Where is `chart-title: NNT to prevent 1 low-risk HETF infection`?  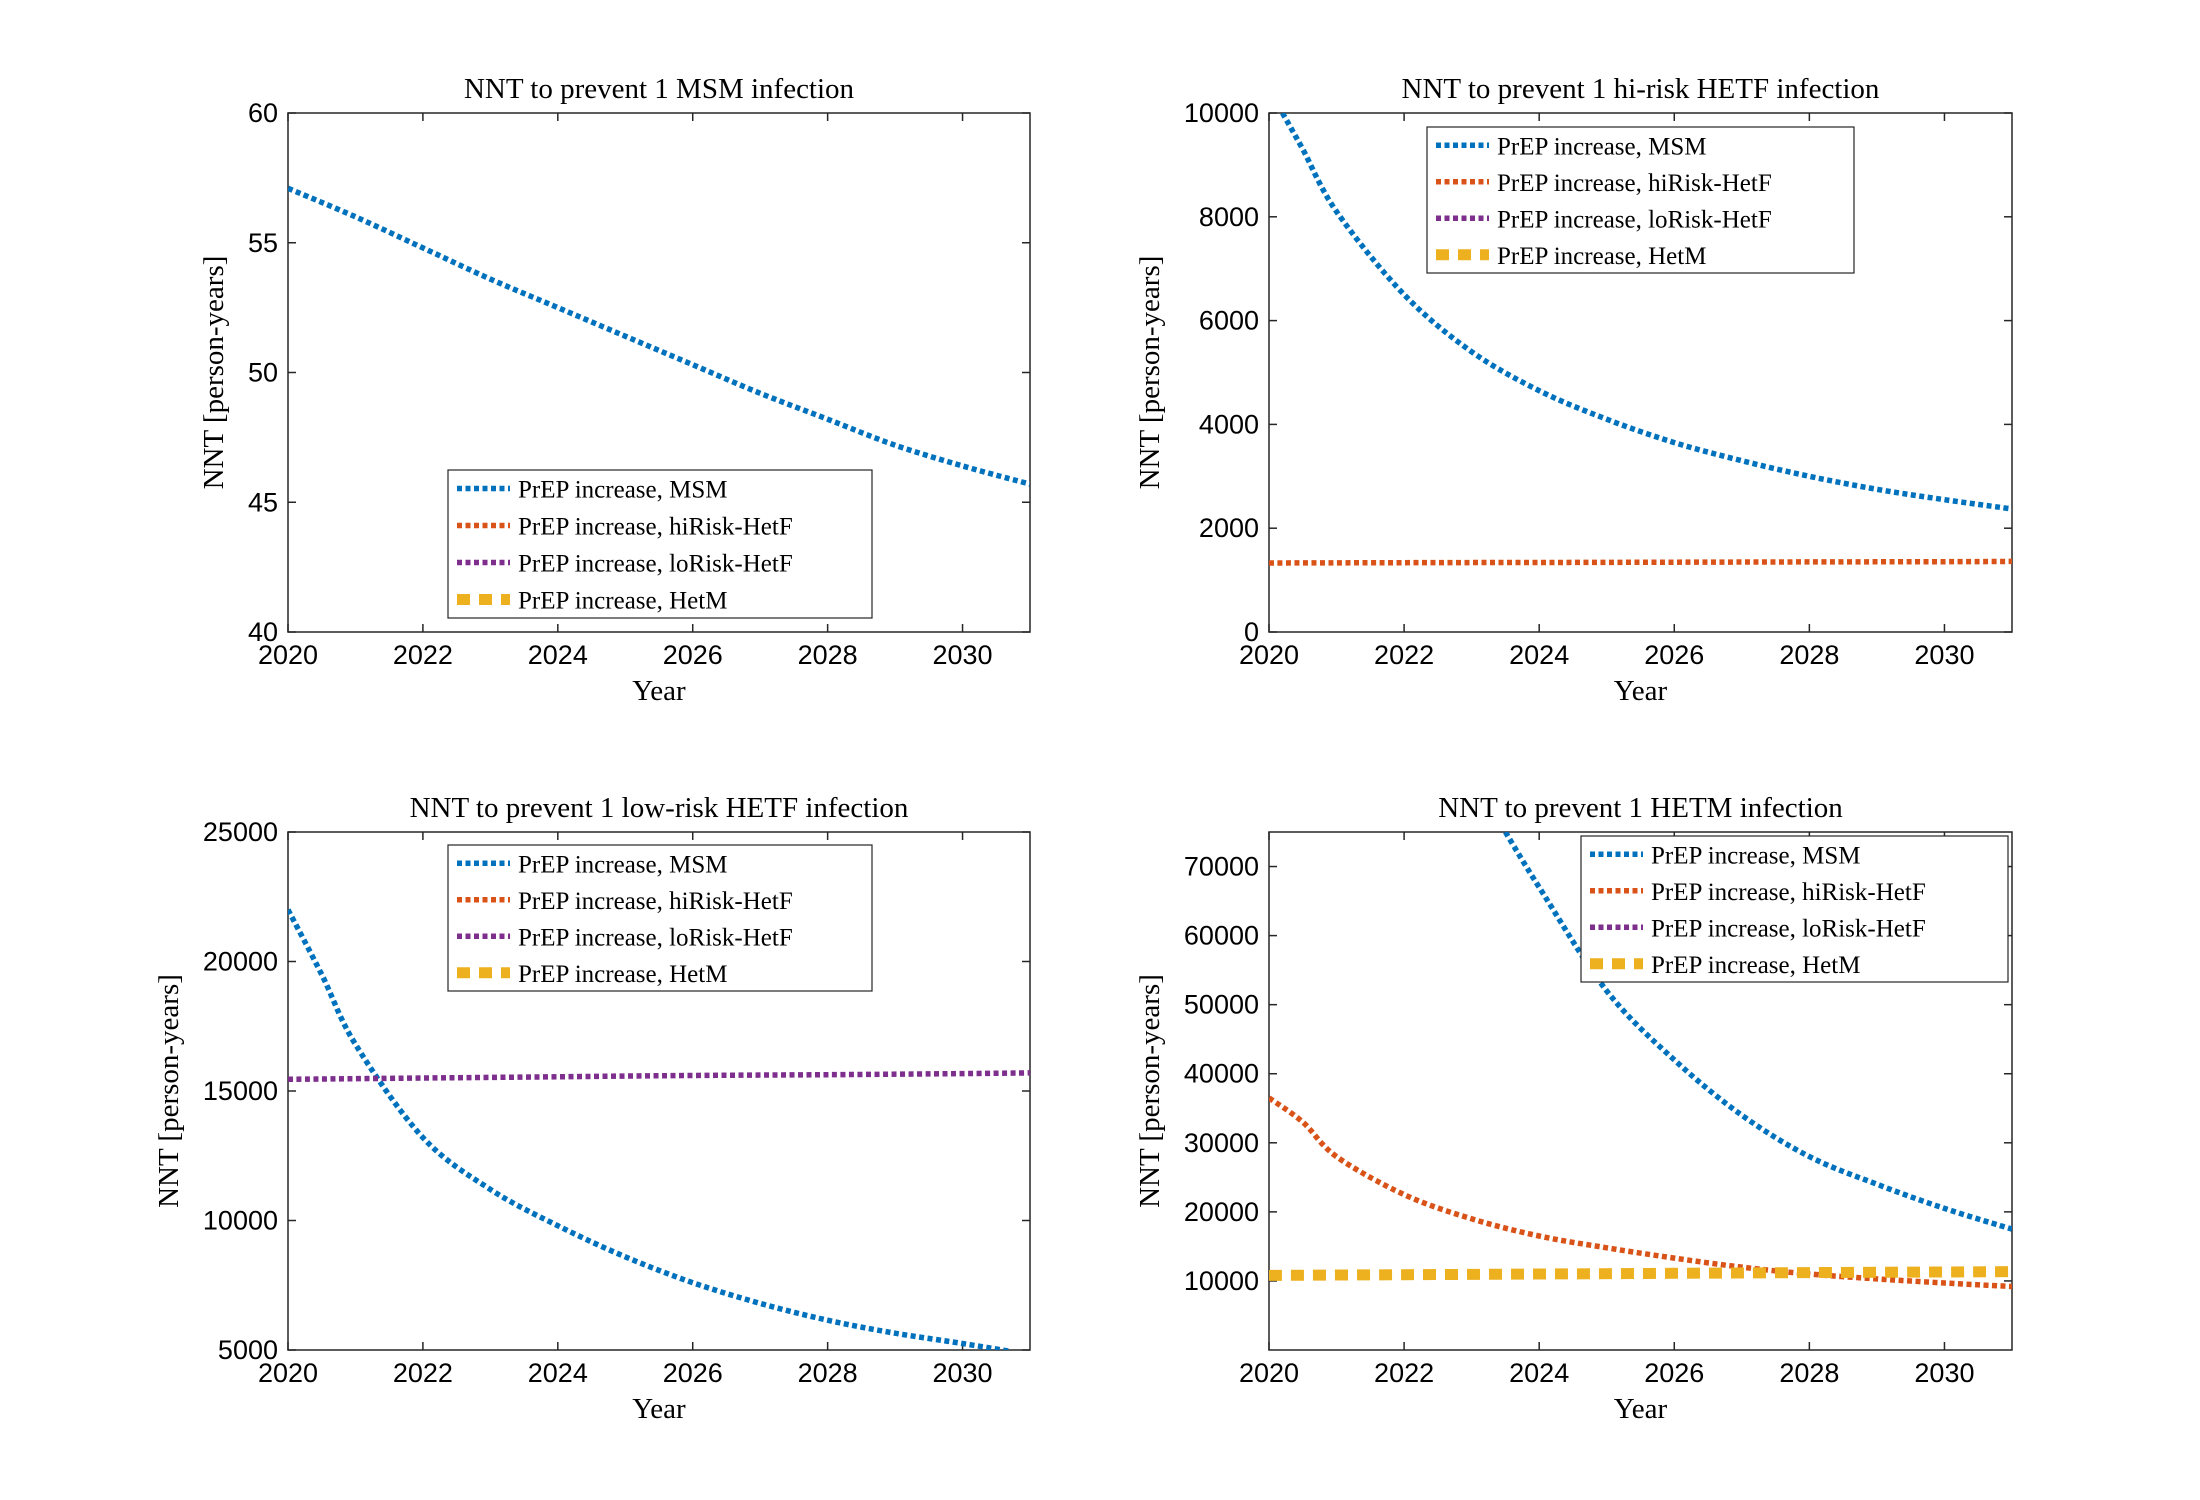
chart-title: NNT to prevent 1 low-risk HETF infection is located at coordinates (659, 808).